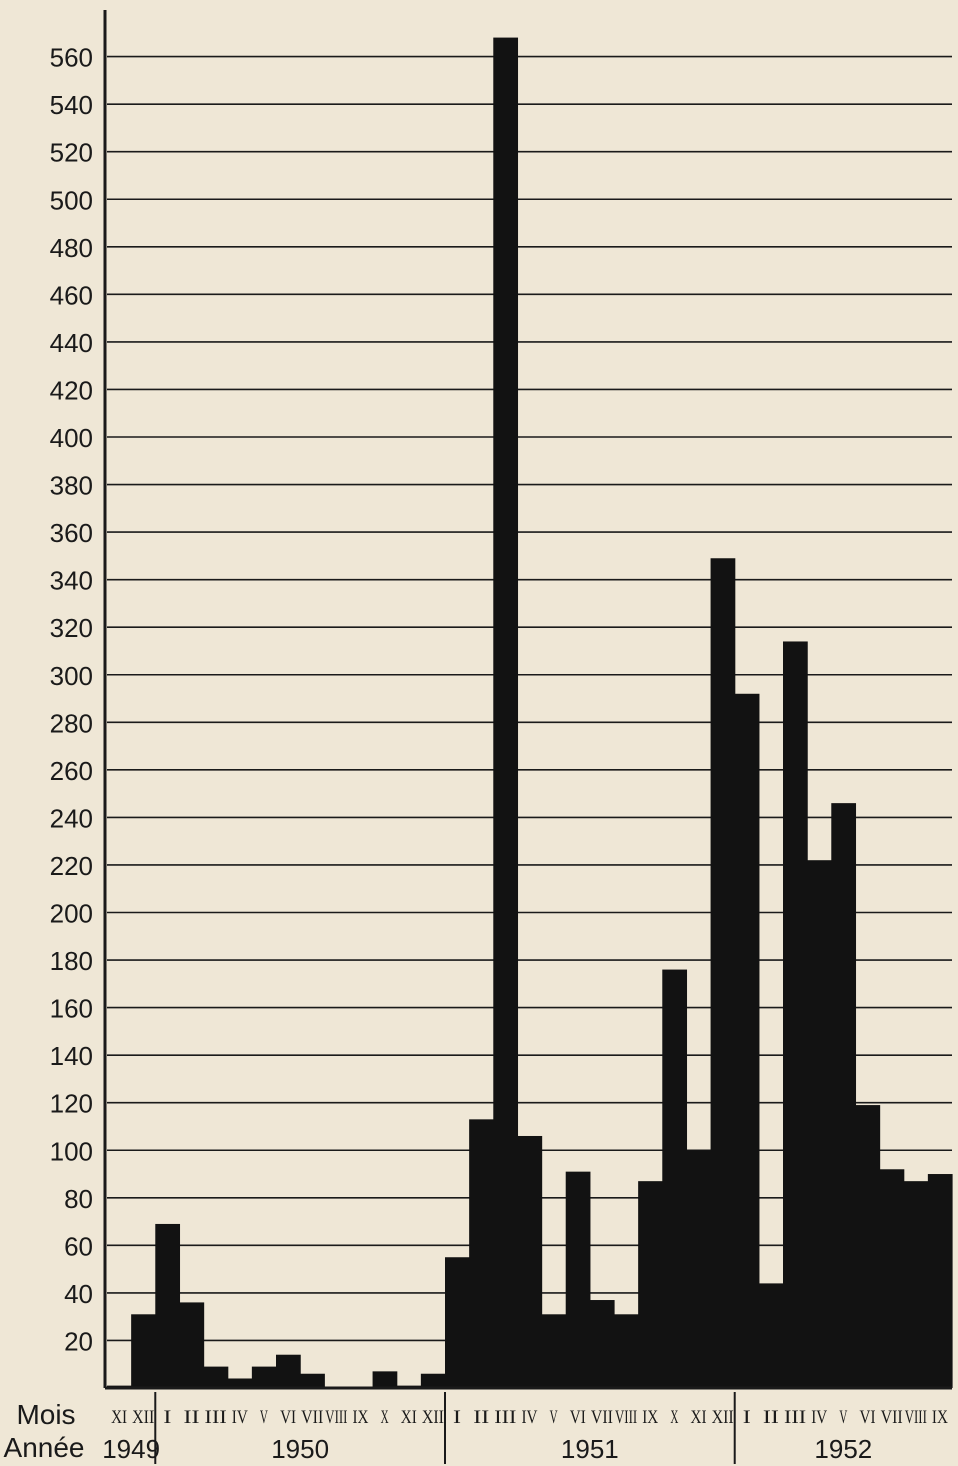 The image size is (958, 1466). Describe the element at coordinates (78, 1199) in the screenshot. I see `y-tick-label: 80` at that location.